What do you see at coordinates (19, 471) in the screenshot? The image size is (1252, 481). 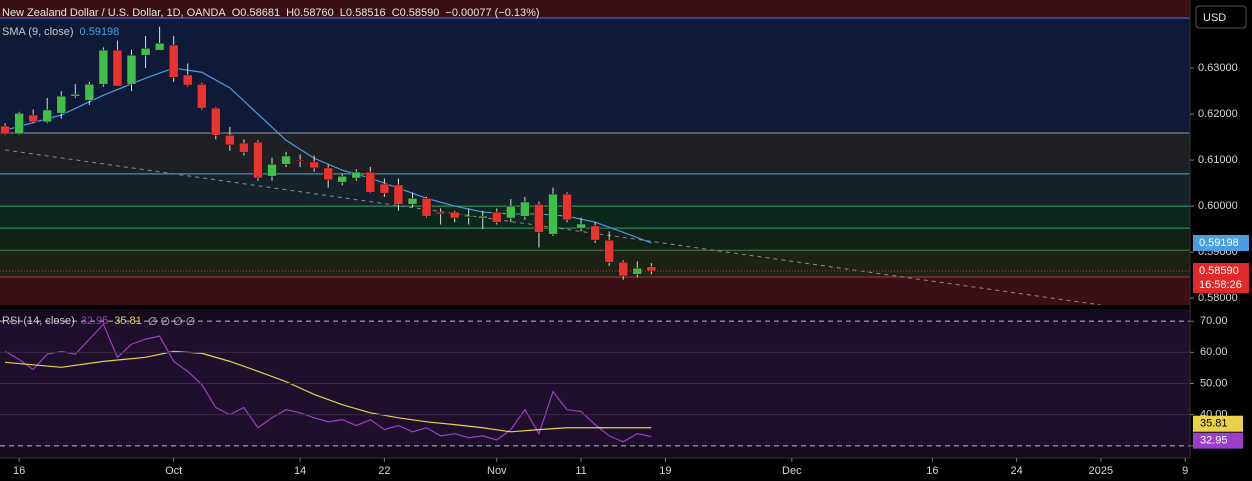 I see `x-tick-label: 16` at bounding box center [19, 471].